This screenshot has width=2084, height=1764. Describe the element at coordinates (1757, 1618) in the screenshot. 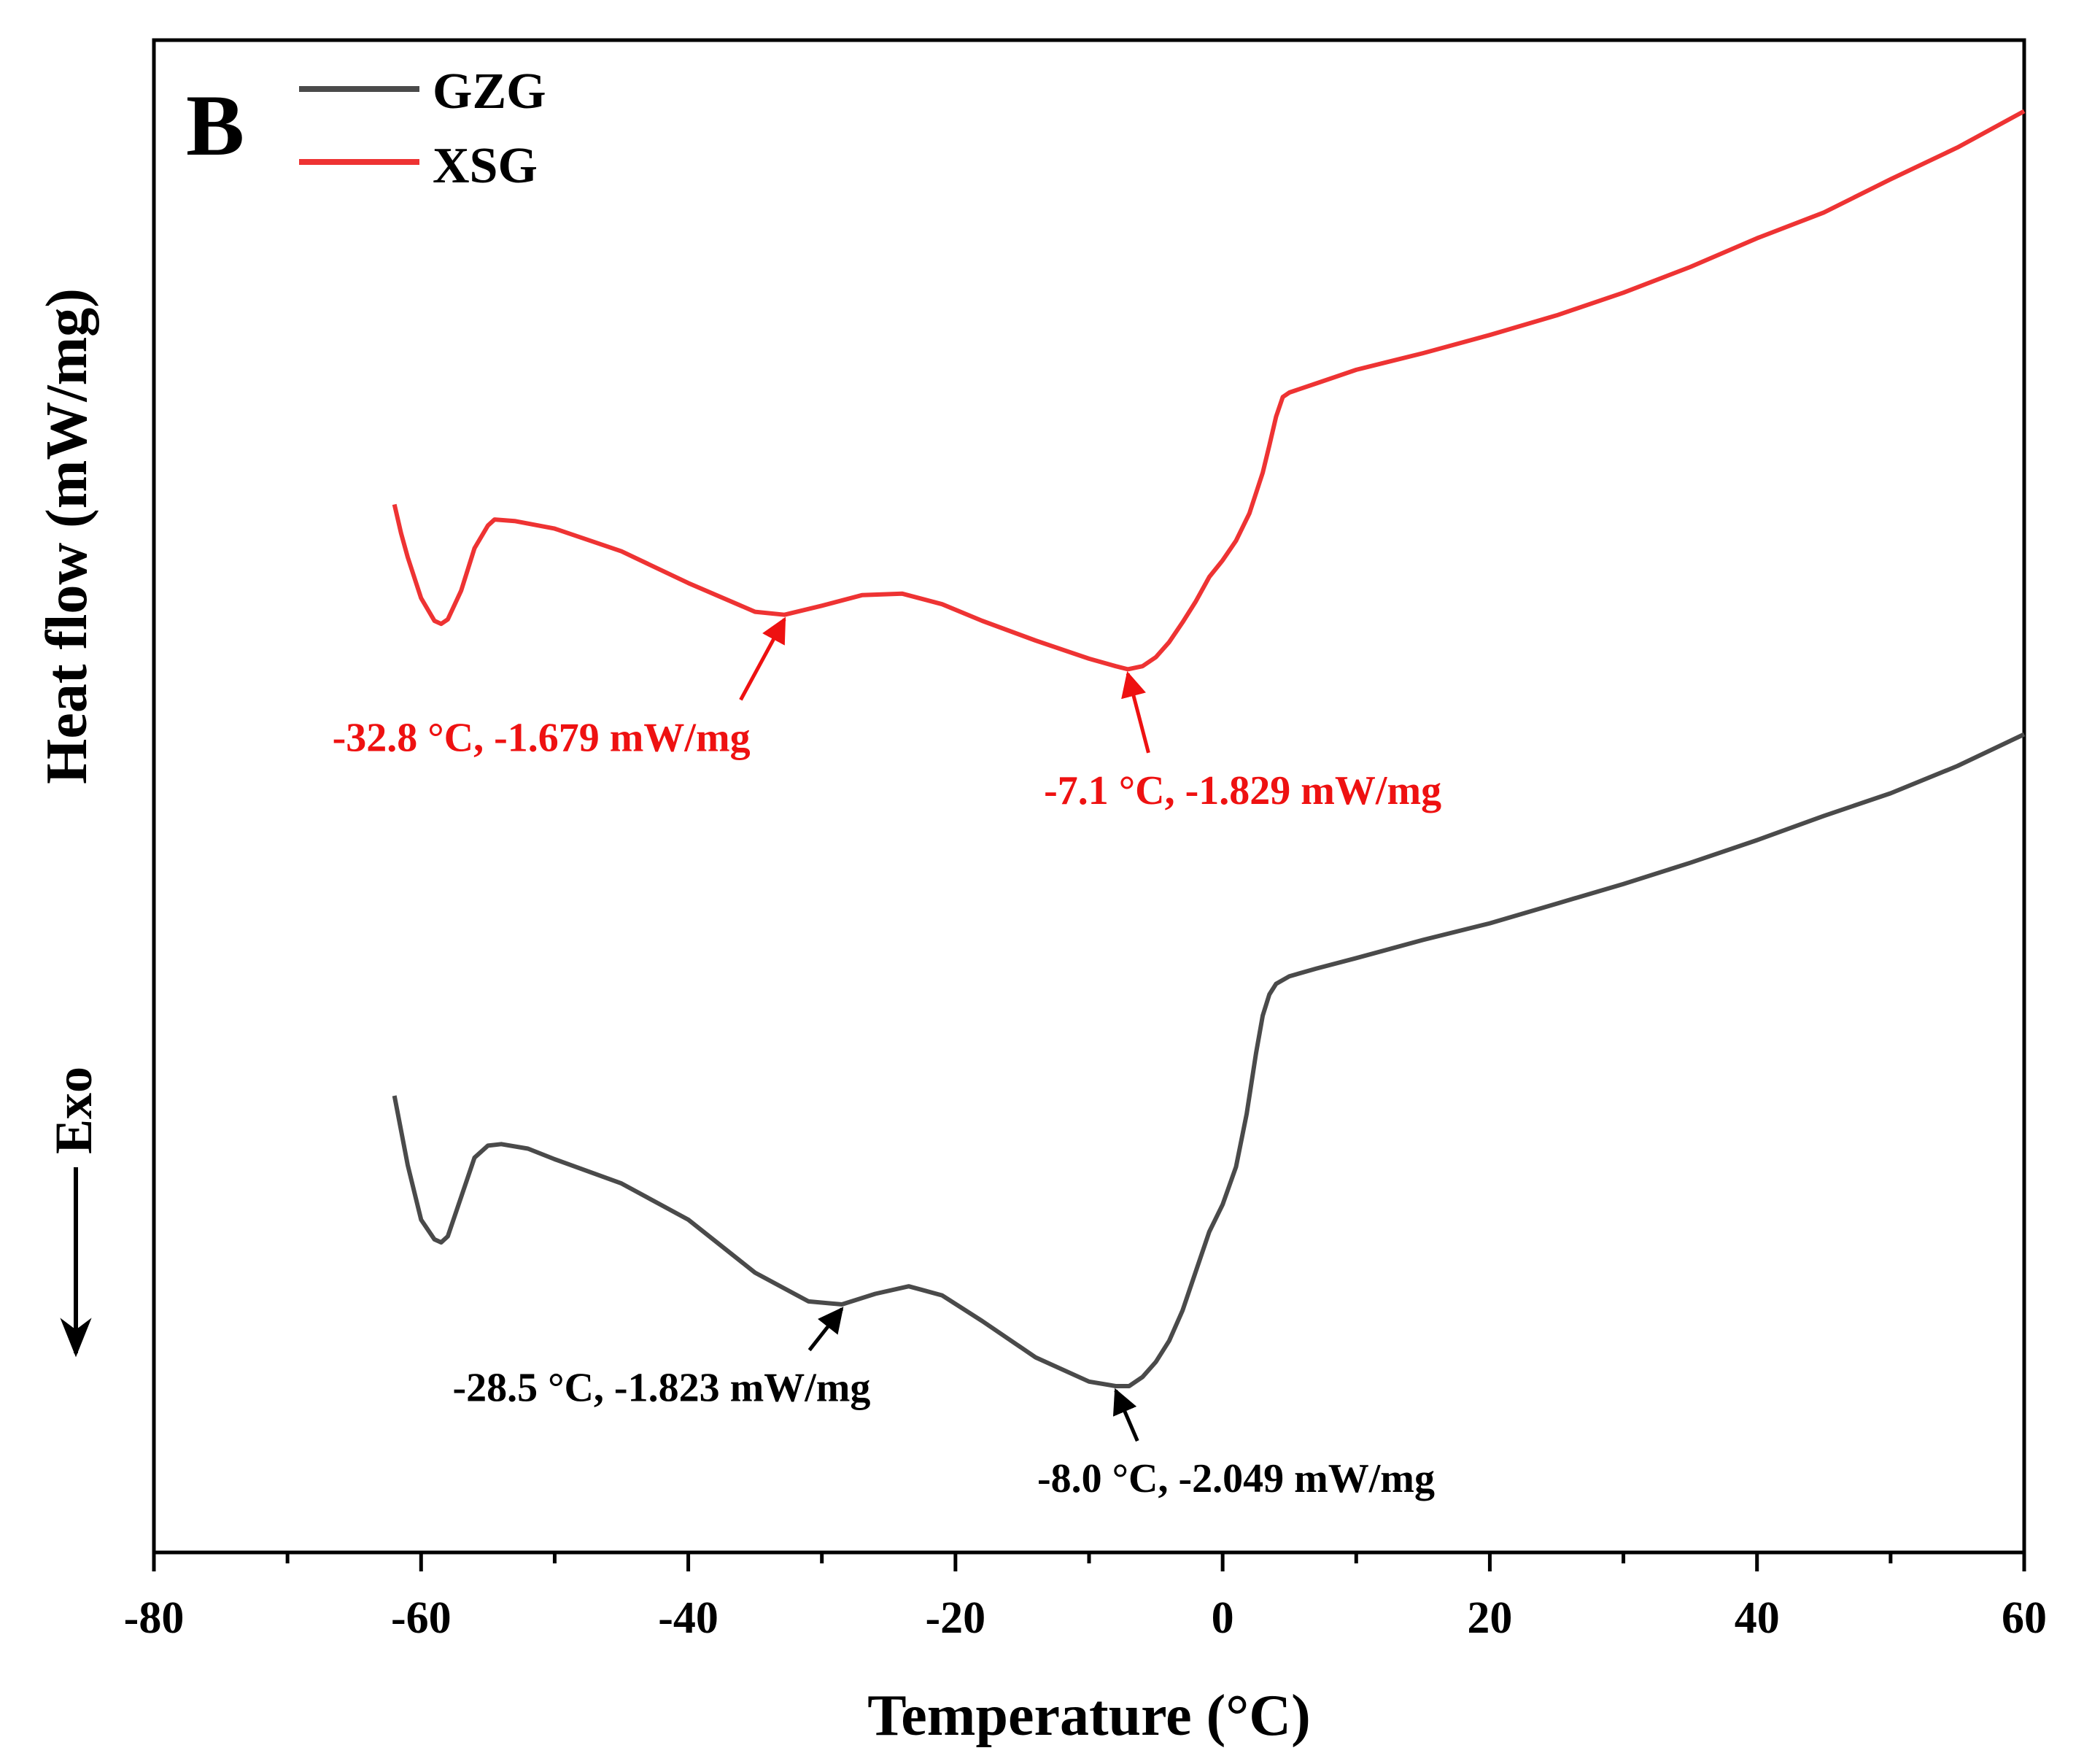

I see `x-tick-label: 40` at that location.